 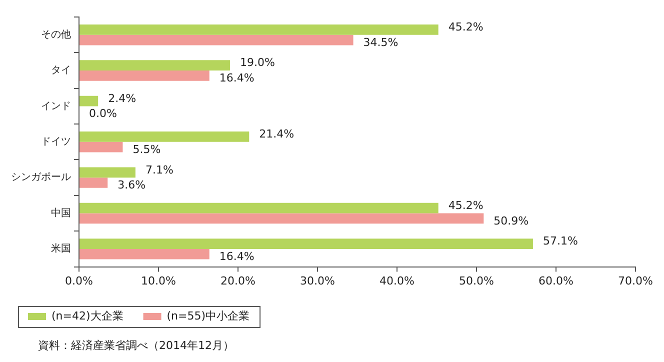 What do you see at coordinates (56, 142) in the screenshot?
I see `y-tick-label: ドイツ` at bounding box center [56, 142].